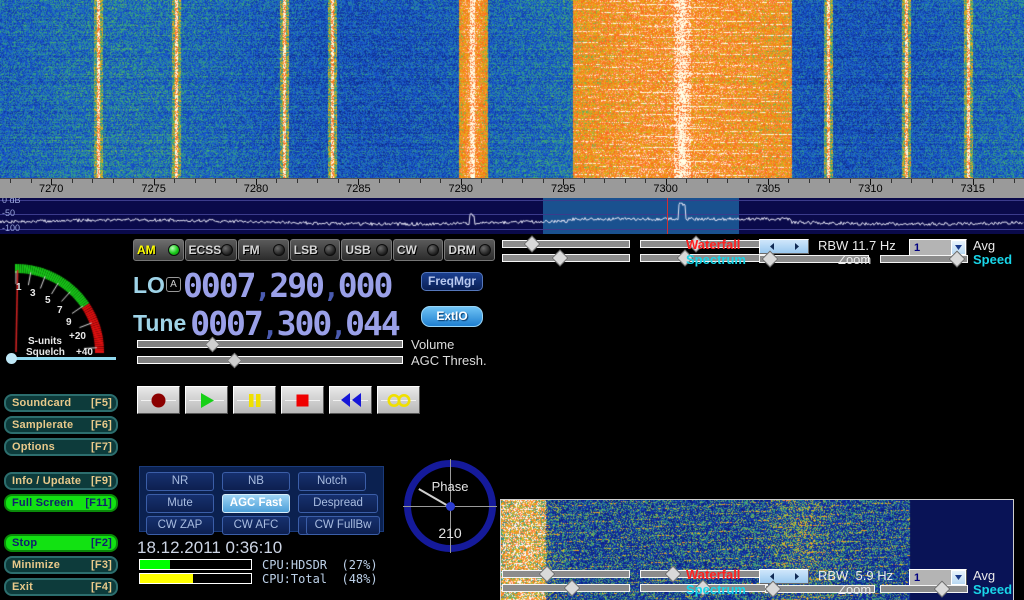  Describe the element at coordinates (418, 250) in the screenshot. I see `mode-button-cw: CW` at that location.